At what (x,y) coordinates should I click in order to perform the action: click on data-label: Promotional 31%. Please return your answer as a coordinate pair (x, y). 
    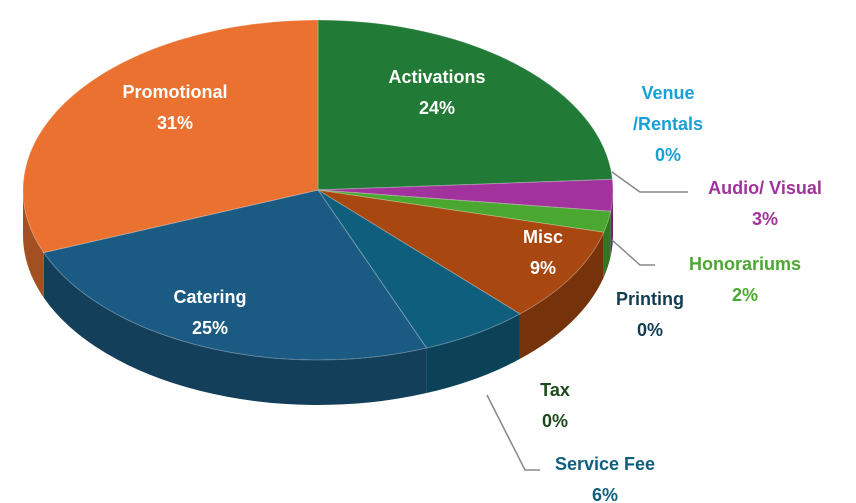
    Looking at the image, I should click on (174, 108).